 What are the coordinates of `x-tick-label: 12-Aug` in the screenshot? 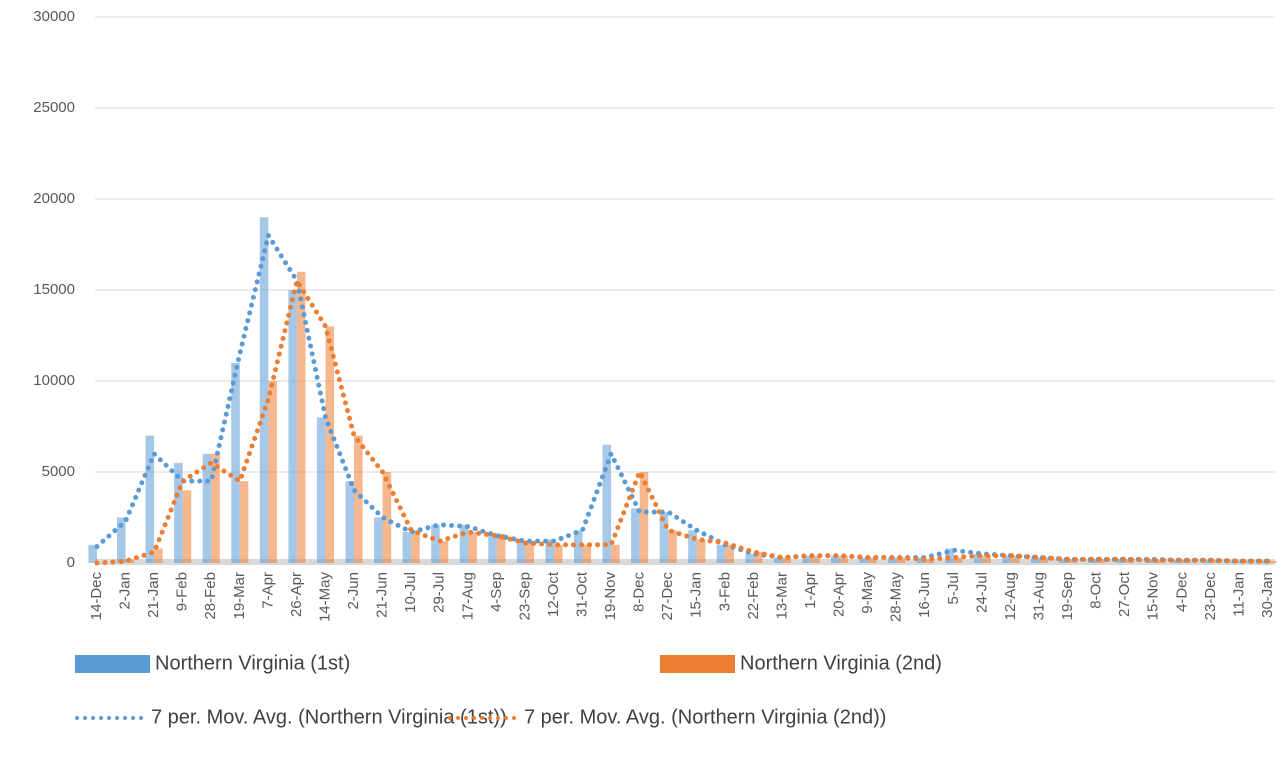 It's located at (1010, 596).